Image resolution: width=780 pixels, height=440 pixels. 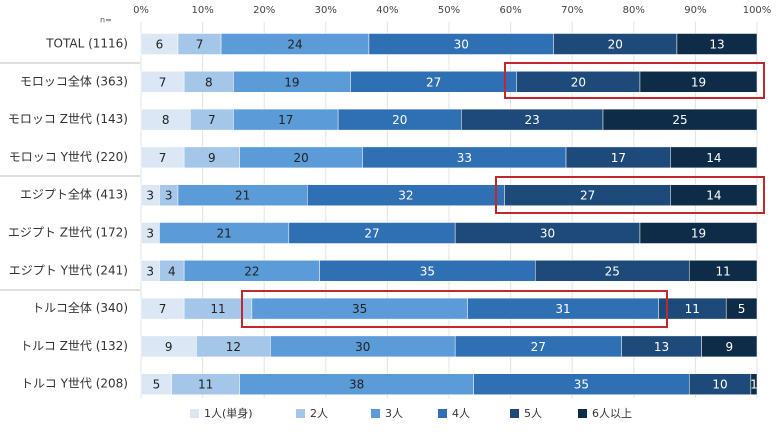 What do you see at coordinates (141, 10) in the screenshot?
I see `x-tick-label: 0%` at bounding box center [141, 10].